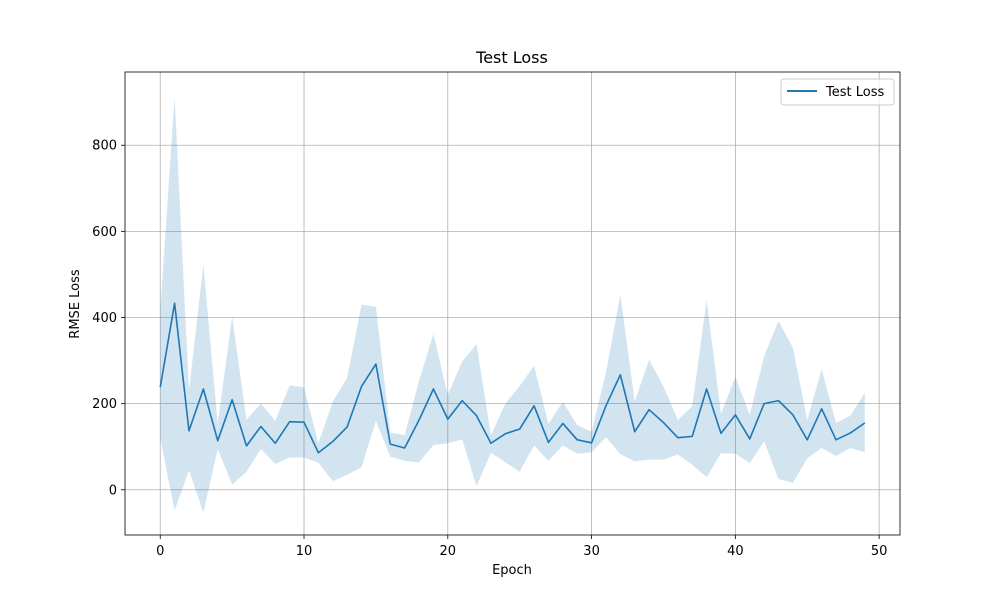 This screenshot has height=600, width=1000. I want to click on y-axis-label: RMSE Loss, so click(75, 304).